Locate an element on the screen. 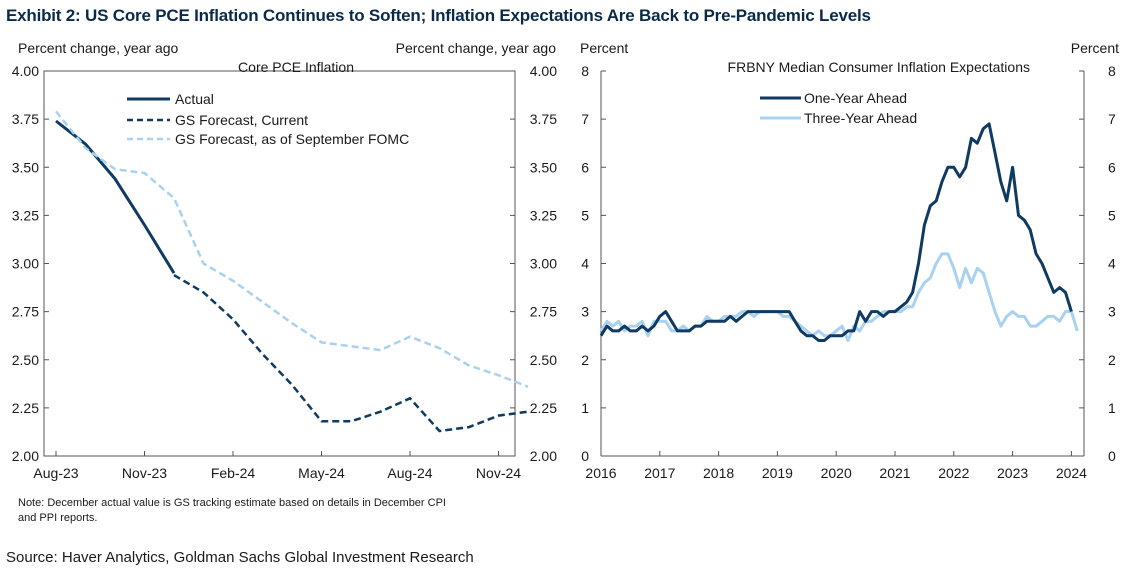  right-chart-ytick-label-right: 4 is located at coordinates (1112, 264).